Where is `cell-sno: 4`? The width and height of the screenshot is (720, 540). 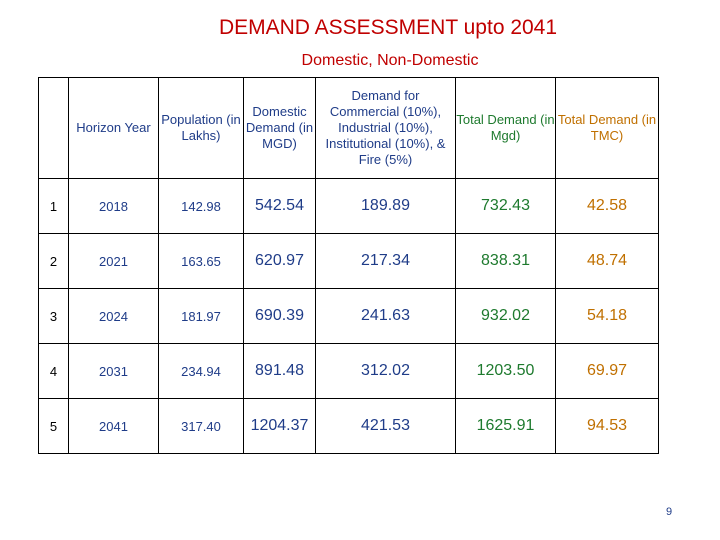 cell-sno: 4 is located at coordinates (53, 371).